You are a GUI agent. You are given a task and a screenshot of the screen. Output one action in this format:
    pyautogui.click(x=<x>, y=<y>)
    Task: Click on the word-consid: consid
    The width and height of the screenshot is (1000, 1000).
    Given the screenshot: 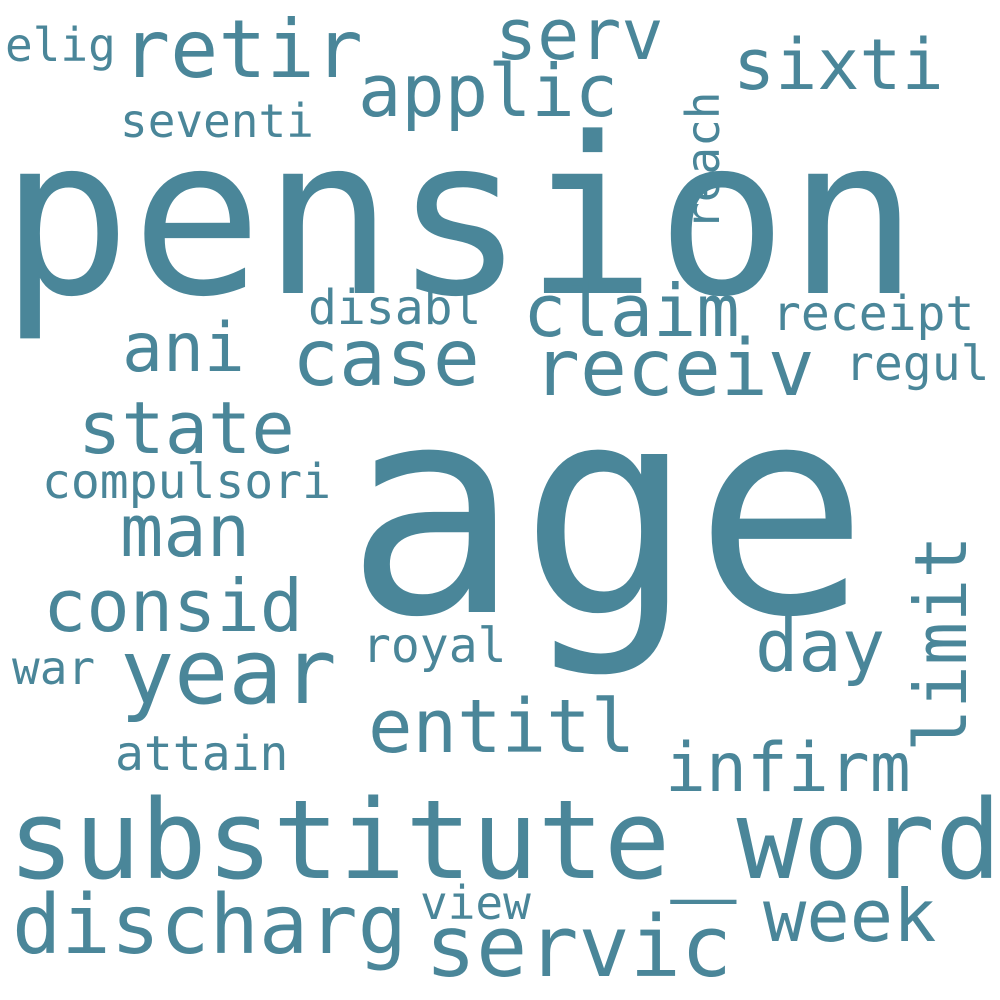 What is the action you would take?
    pyautogui.click(x=173, y=606)
    